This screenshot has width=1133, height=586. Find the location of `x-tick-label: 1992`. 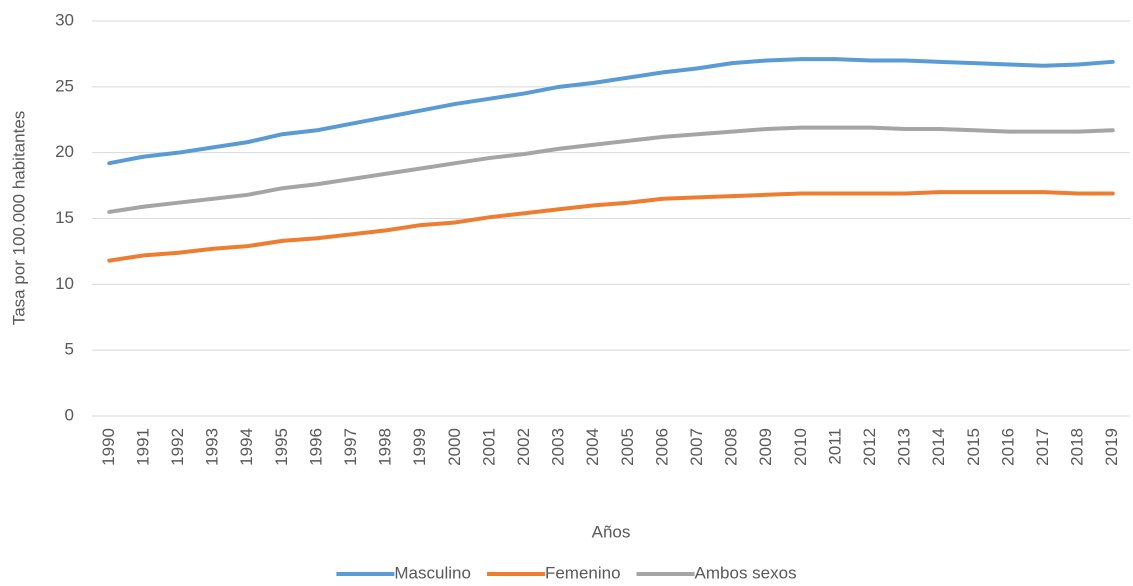

x-tick-label: 1992 is located at coordinates (177, 447).